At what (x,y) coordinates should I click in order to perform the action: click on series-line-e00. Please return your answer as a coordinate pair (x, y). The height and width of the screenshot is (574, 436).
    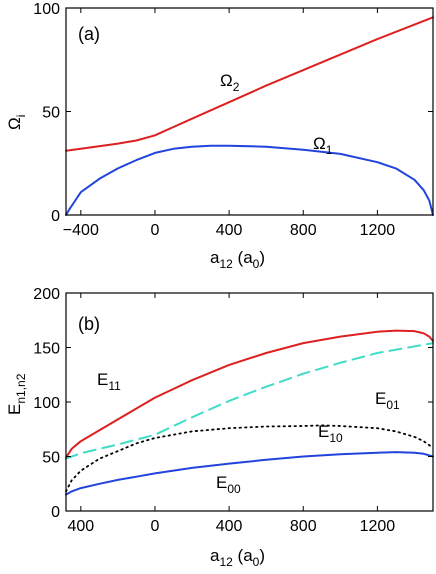
    Looking at the image, I should click on (249, 473).